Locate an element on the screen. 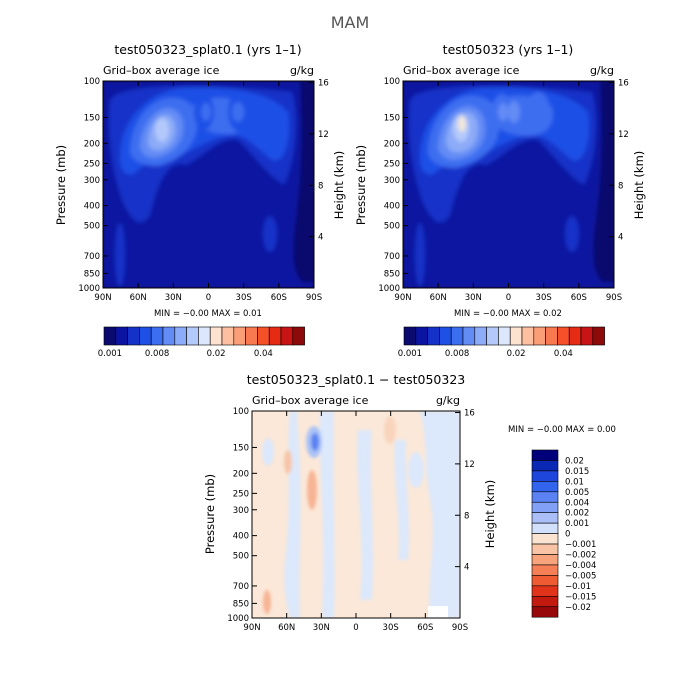 This screenshot has height=700, width=700. colorbar-label: 0.015 is located at coordinates (577, 472).